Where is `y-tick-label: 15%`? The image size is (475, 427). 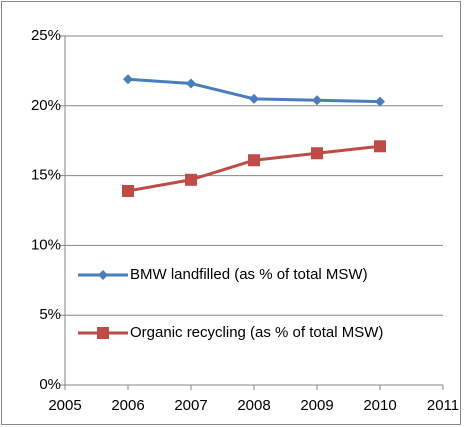 y-tick-label: 15% is located at coordinates (46, 175).